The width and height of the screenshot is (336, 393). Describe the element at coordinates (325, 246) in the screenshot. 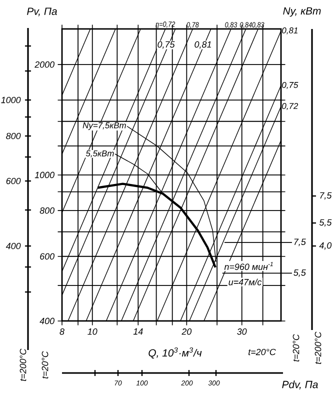

I see `text: 4,0` at that location.